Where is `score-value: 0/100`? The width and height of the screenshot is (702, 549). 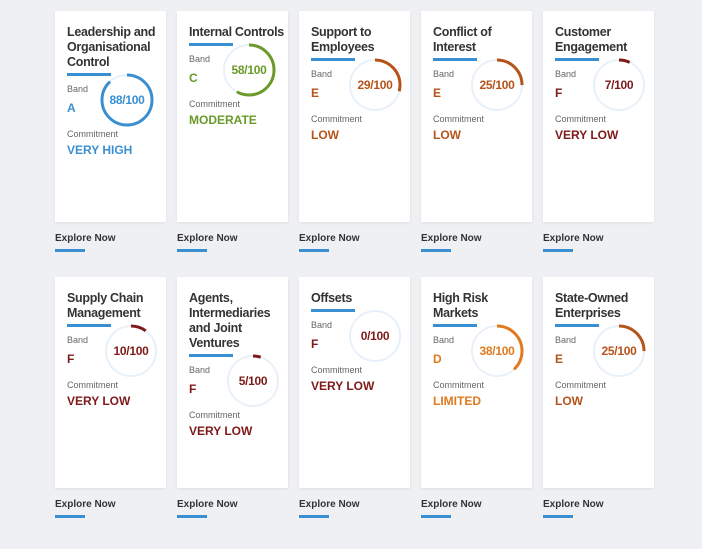 score-value: 0/100 is located at coordinates (375, 336).